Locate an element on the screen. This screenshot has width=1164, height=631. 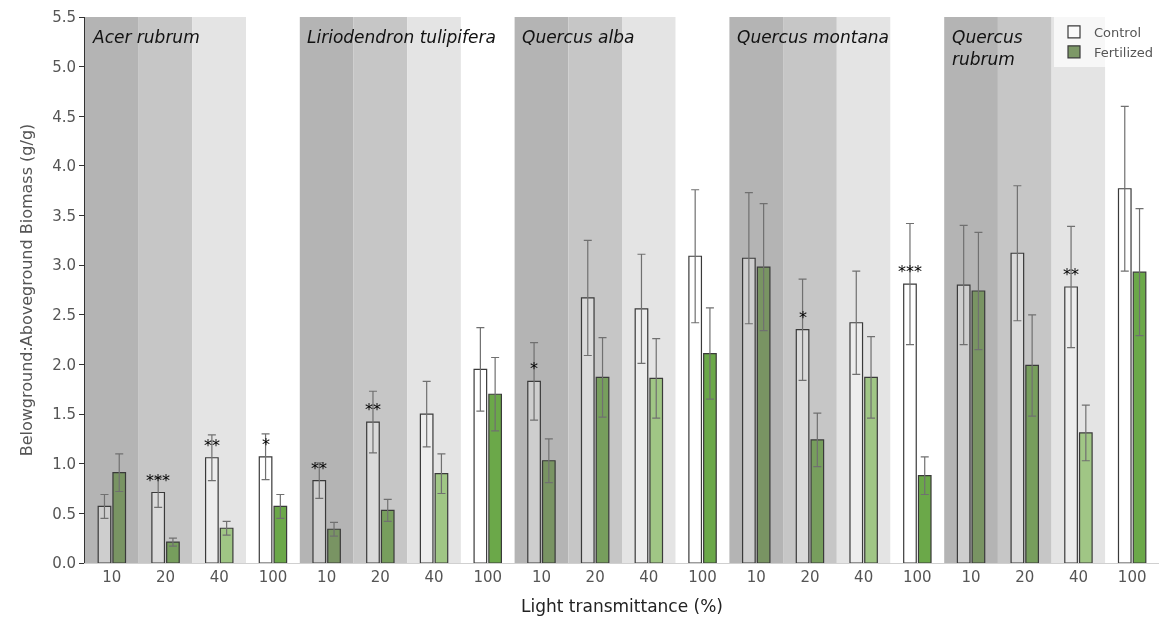
legend-label: Control is located at coordinates (1117, 33).